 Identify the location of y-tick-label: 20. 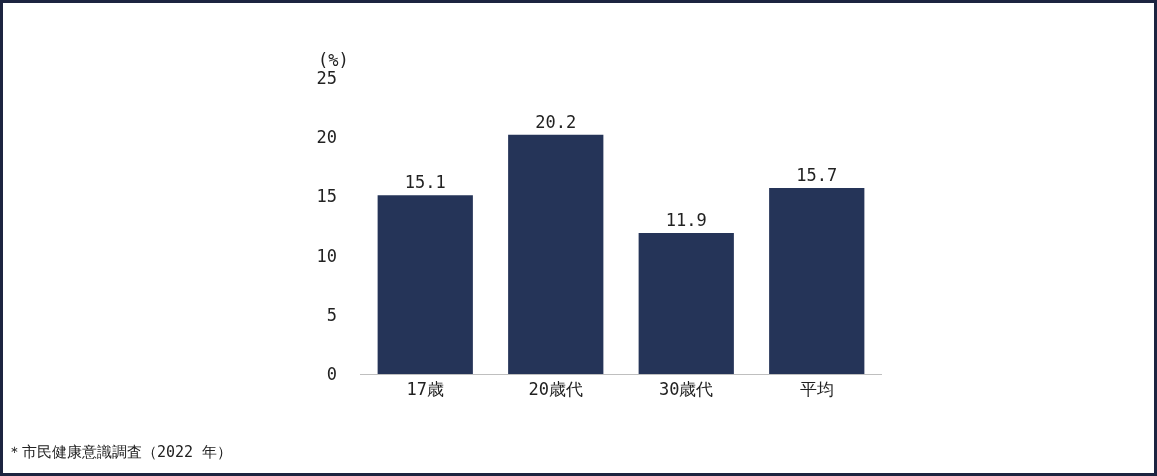
(326, 137).